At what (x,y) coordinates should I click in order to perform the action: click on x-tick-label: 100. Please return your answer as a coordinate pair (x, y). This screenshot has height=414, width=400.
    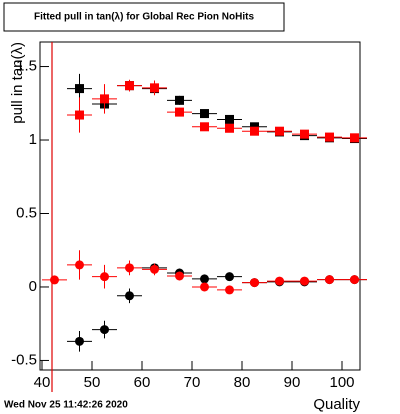
    Looking at the image, I should click on (341, 382).